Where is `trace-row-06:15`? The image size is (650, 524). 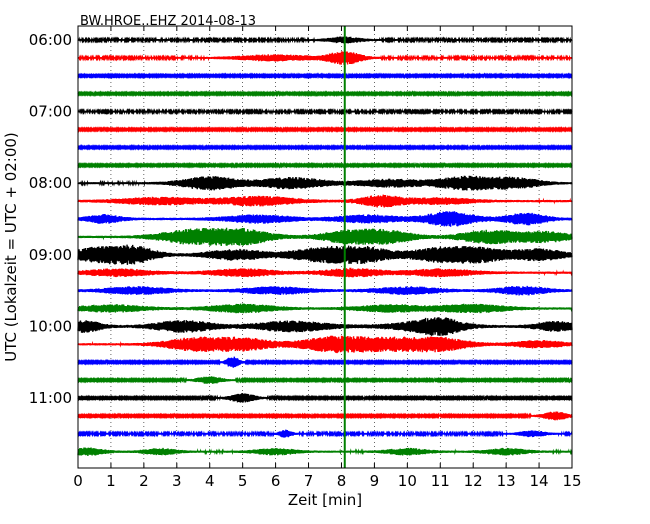 trace-row-06:15 is located at coordinates (325, 58).